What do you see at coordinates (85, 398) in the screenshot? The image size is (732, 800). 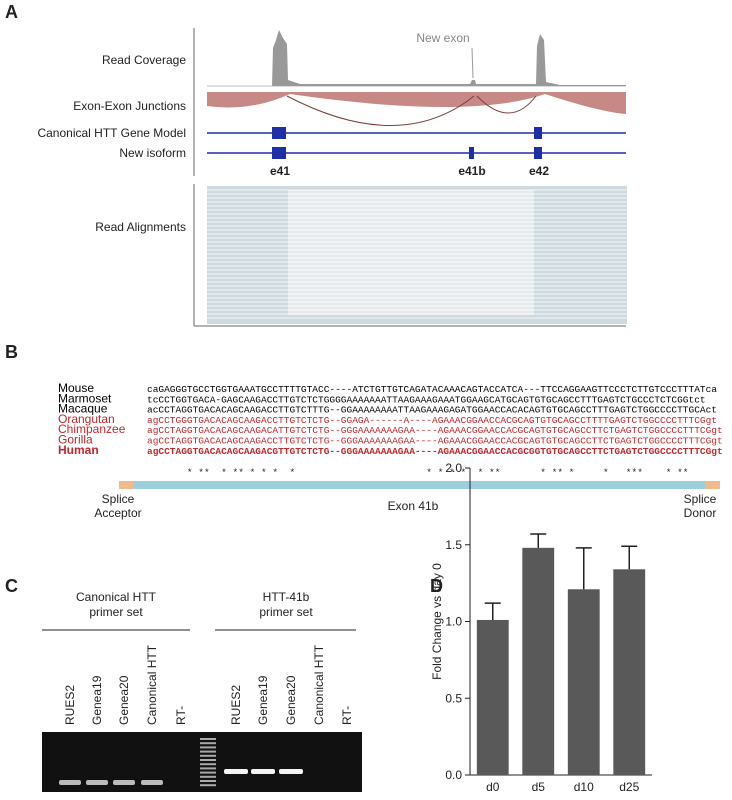 I see `species-name: Marmoset` at bounding box center [85, 398].